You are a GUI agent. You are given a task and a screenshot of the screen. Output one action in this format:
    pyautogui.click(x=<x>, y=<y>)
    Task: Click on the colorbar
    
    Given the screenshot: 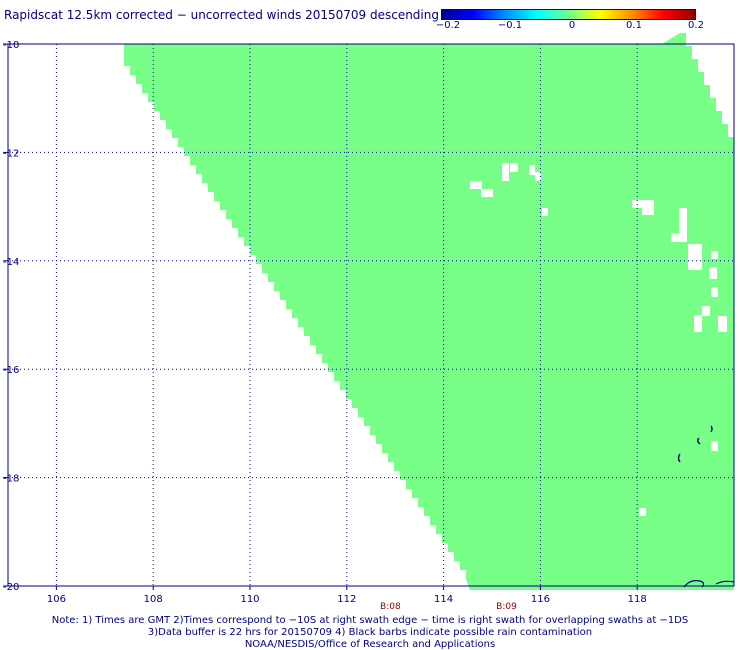 What is the action you would take?
    pyautogui.click(x=568, y=14)
    